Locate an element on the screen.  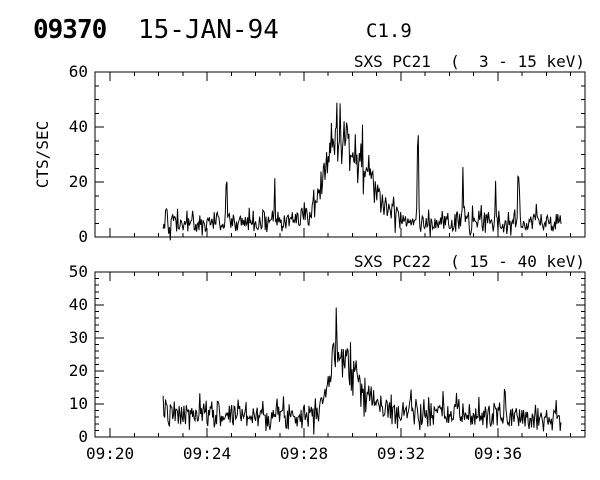
y-tick-label: 10 is located at coordinates (78, 403).